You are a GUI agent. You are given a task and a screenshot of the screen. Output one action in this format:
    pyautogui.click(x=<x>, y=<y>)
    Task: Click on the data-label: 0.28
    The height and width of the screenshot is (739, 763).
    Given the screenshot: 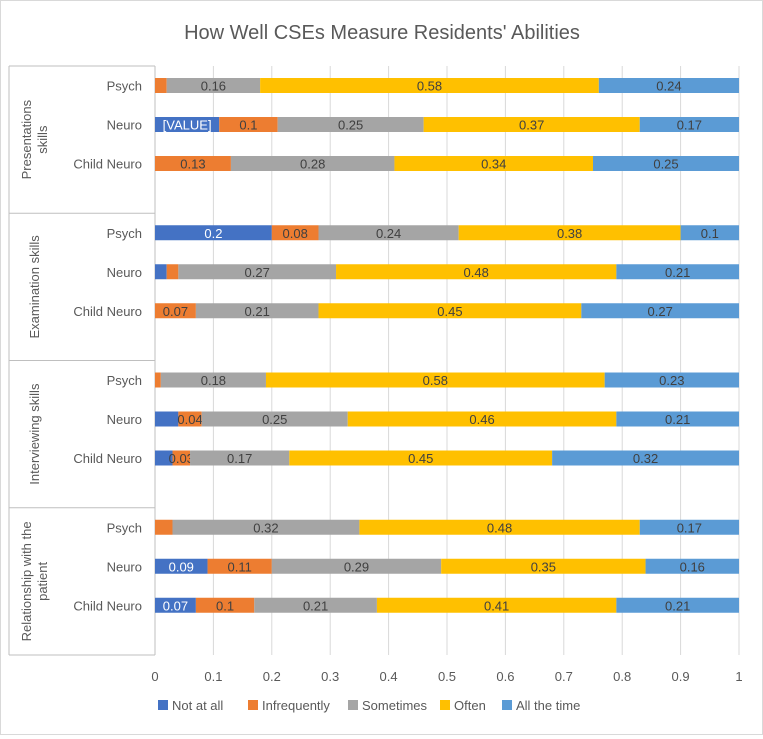 What is the action you would take?
    pyautogui.click(x=312, y=164)
    